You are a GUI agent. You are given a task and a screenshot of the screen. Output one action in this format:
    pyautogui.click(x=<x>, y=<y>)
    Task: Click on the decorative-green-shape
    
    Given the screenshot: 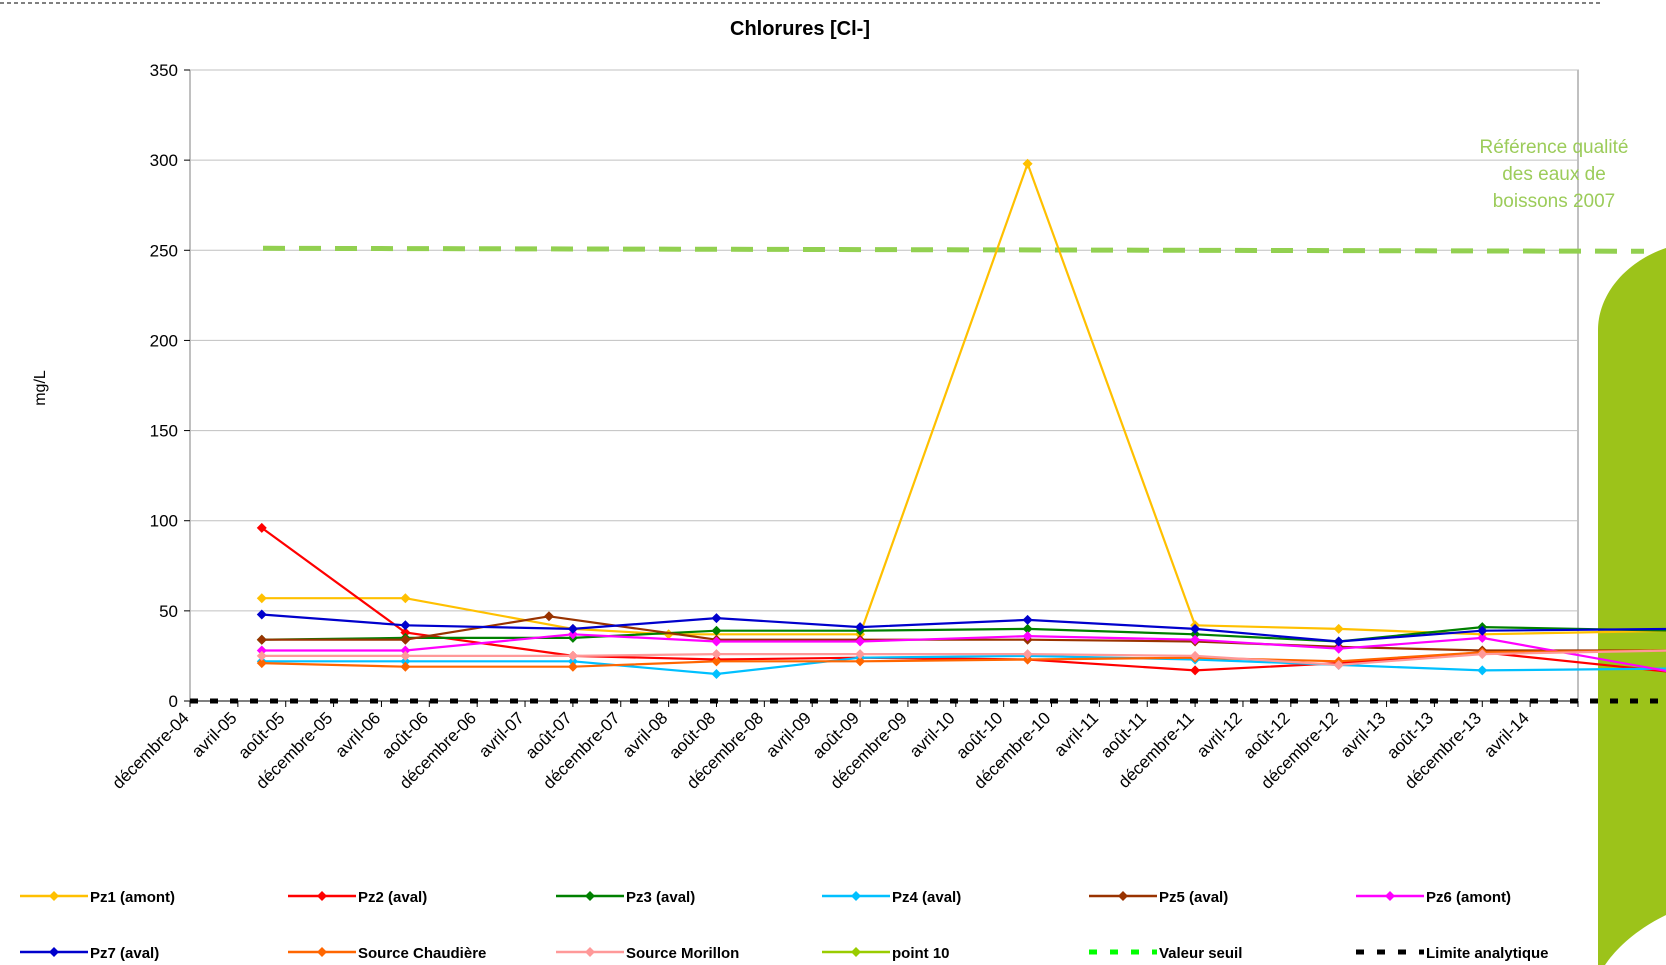 What is the action you would take?
    pyautogui.click(x=1632, y=606)
    